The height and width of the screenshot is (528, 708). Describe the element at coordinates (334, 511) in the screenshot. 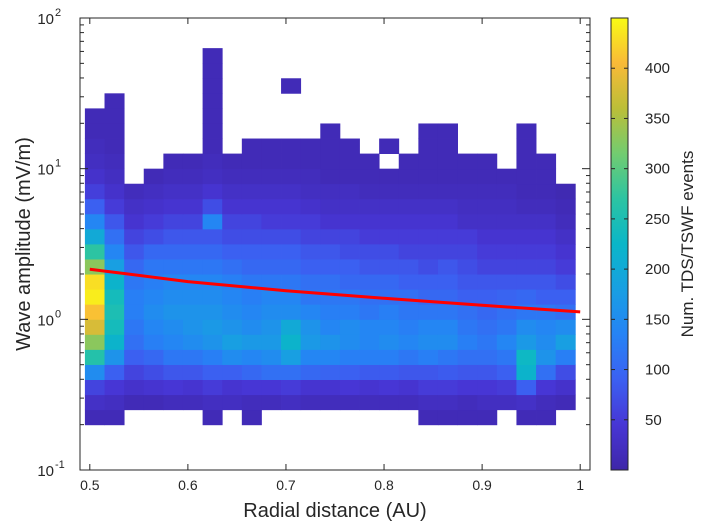

I see `x-axis-label: Radial distance (AU)` at that location.